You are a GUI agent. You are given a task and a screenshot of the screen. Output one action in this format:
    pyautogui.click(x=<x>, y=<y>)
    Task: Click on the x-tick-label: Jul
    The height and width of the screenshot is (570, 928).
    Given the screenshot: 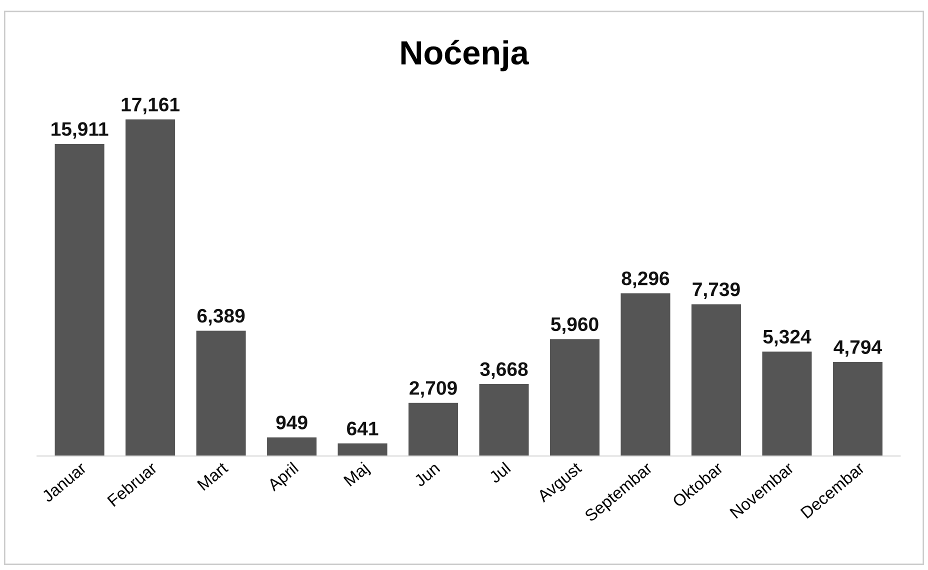 What is the action you would take?
    pyautogui.click(x=500, y=473)
    